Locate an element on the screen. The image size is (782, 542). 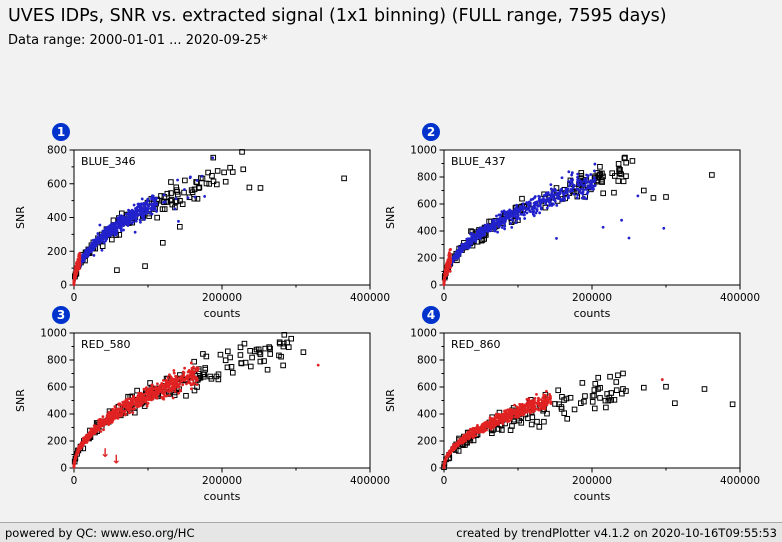
panel-3-badge: 3 is located at coordinates (61, 315).